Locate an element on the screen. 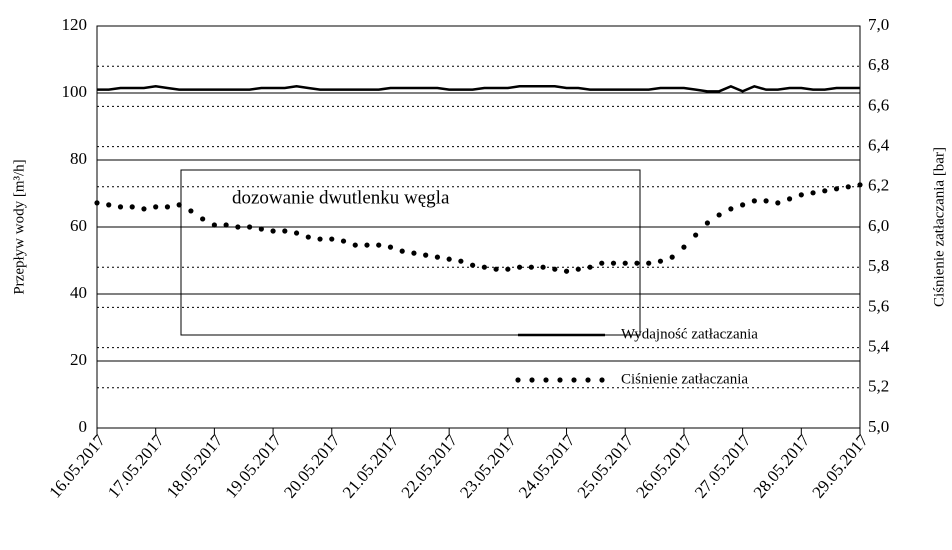 The width and height of the screenshot is (952, 550). data-line is located at coordinates (478, 88).